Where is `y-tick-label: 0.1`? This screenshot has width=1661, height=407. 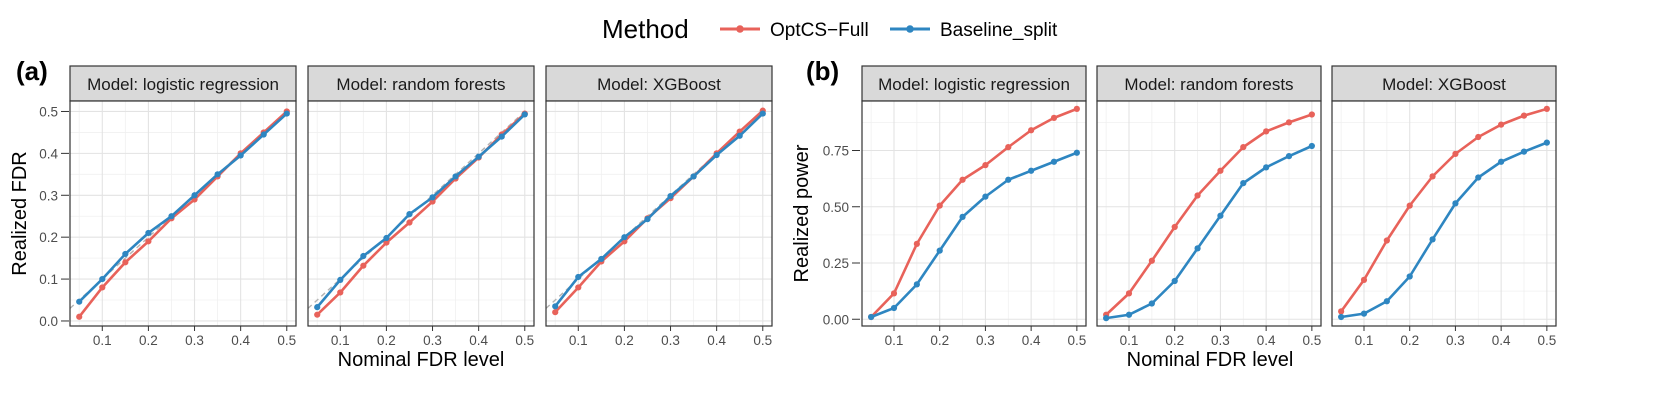 y-tick-label: 0.1 is located at coordinates (48, 279).